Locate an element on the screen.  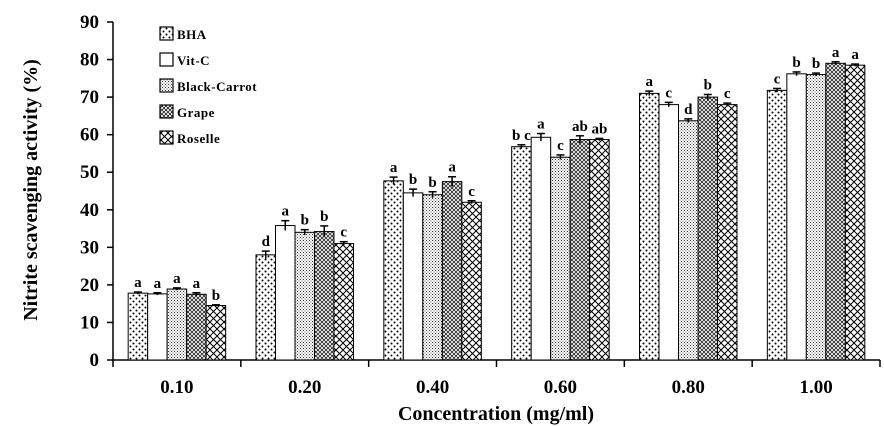
bar-roselle-0.40 is located at coordinates (471, 281).